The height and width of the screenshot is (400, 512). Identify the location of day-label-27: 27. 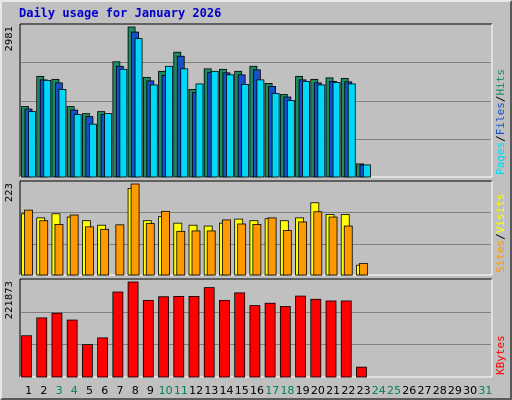
(424, 390).